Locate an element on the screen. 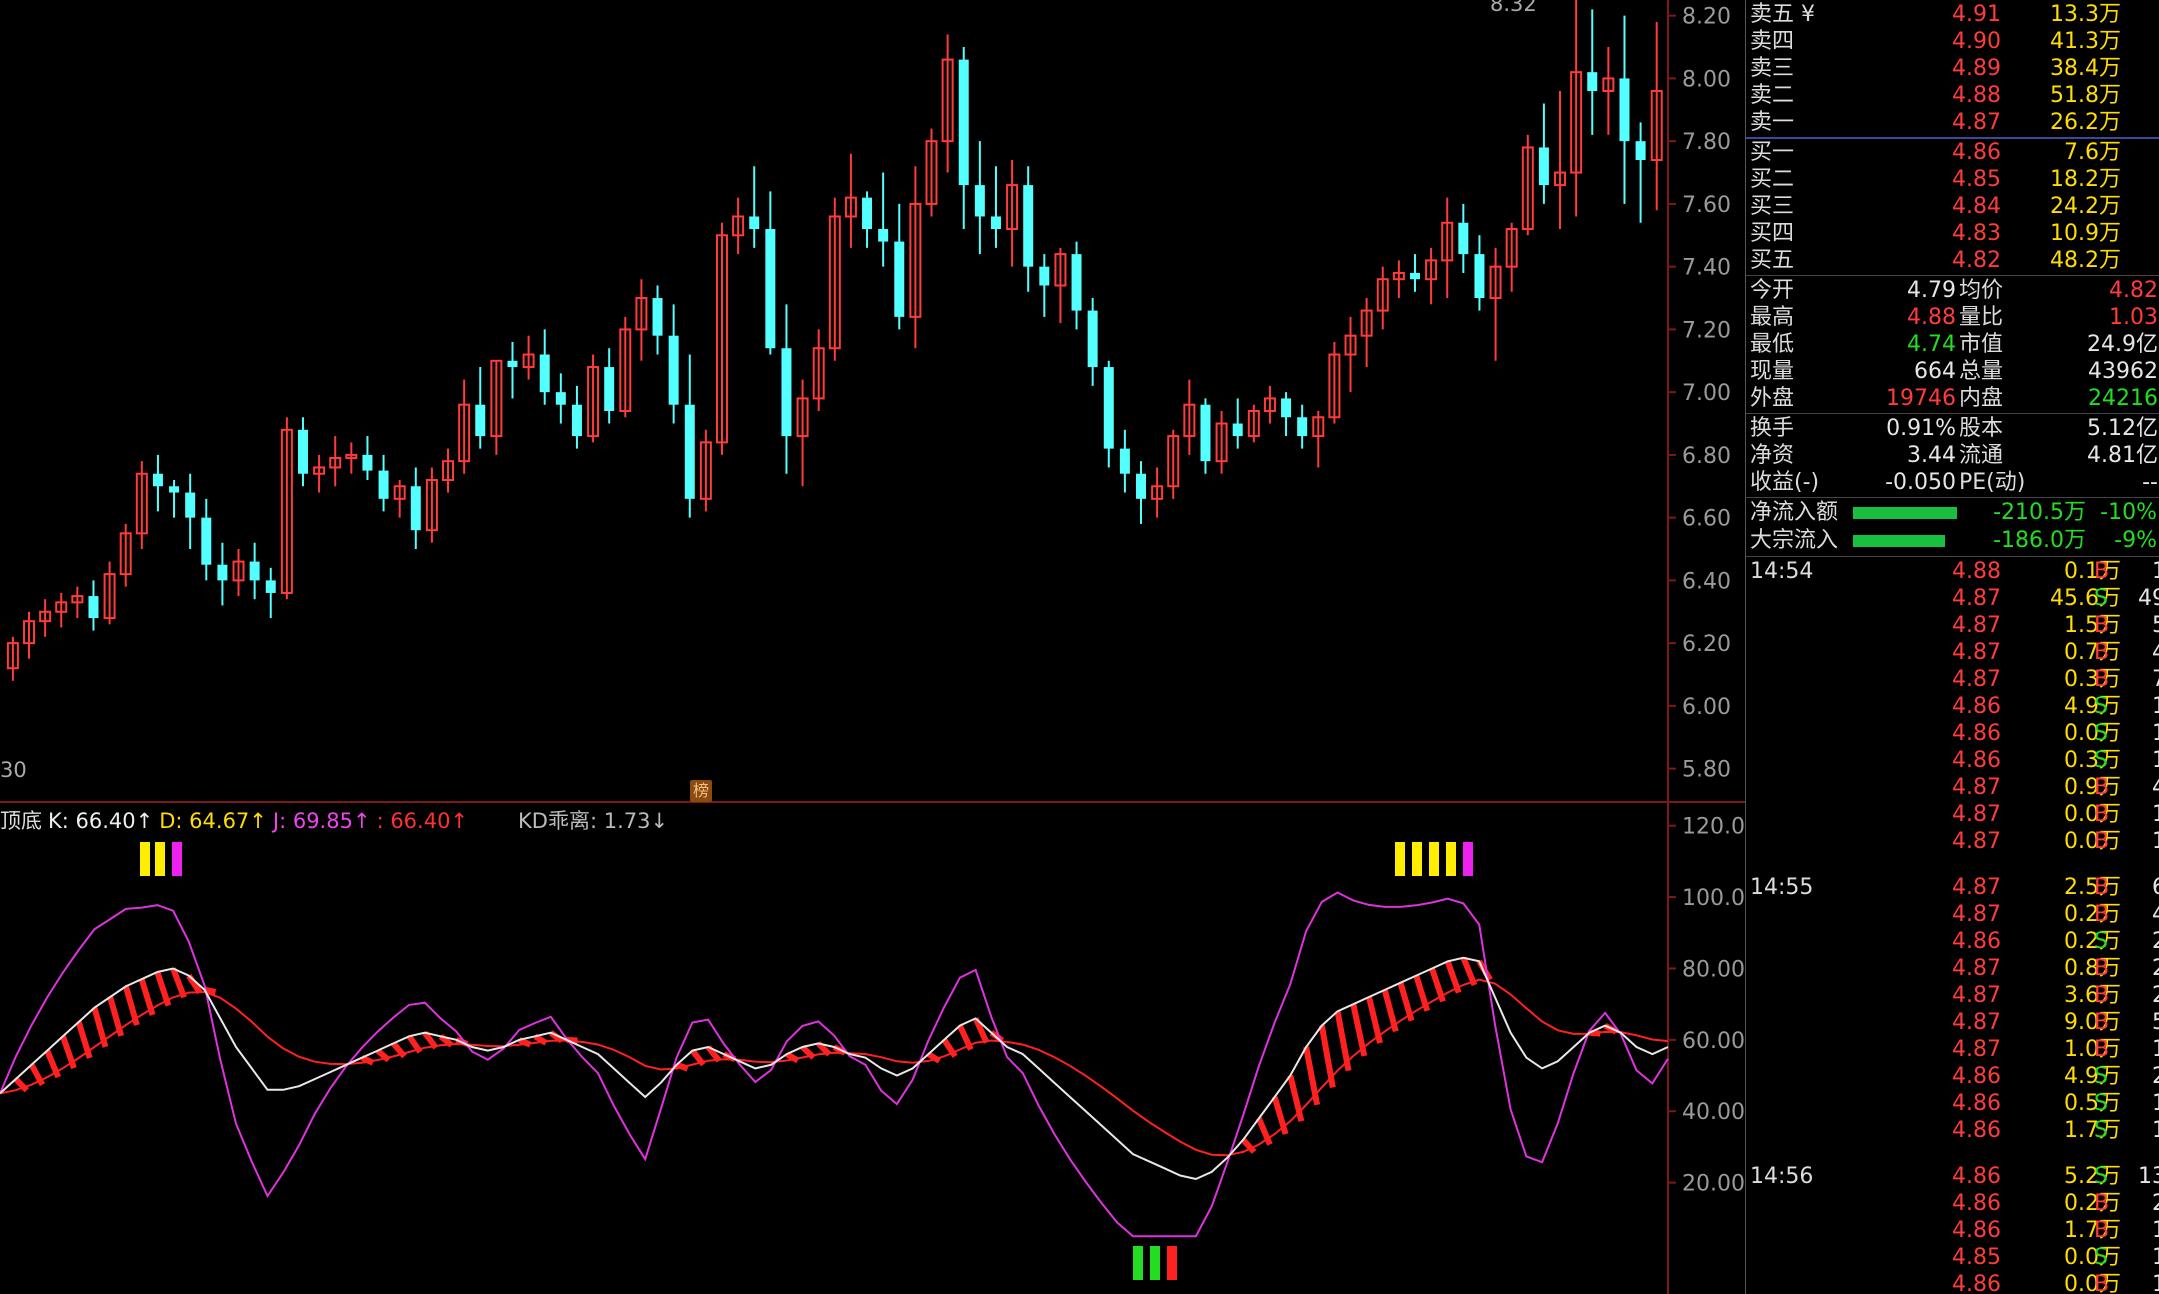 Image resolution: width=2159 pixels, height=1294 pixels. tick-row: 4.86 4.9万S1 is located at coordinates (1952, 706).